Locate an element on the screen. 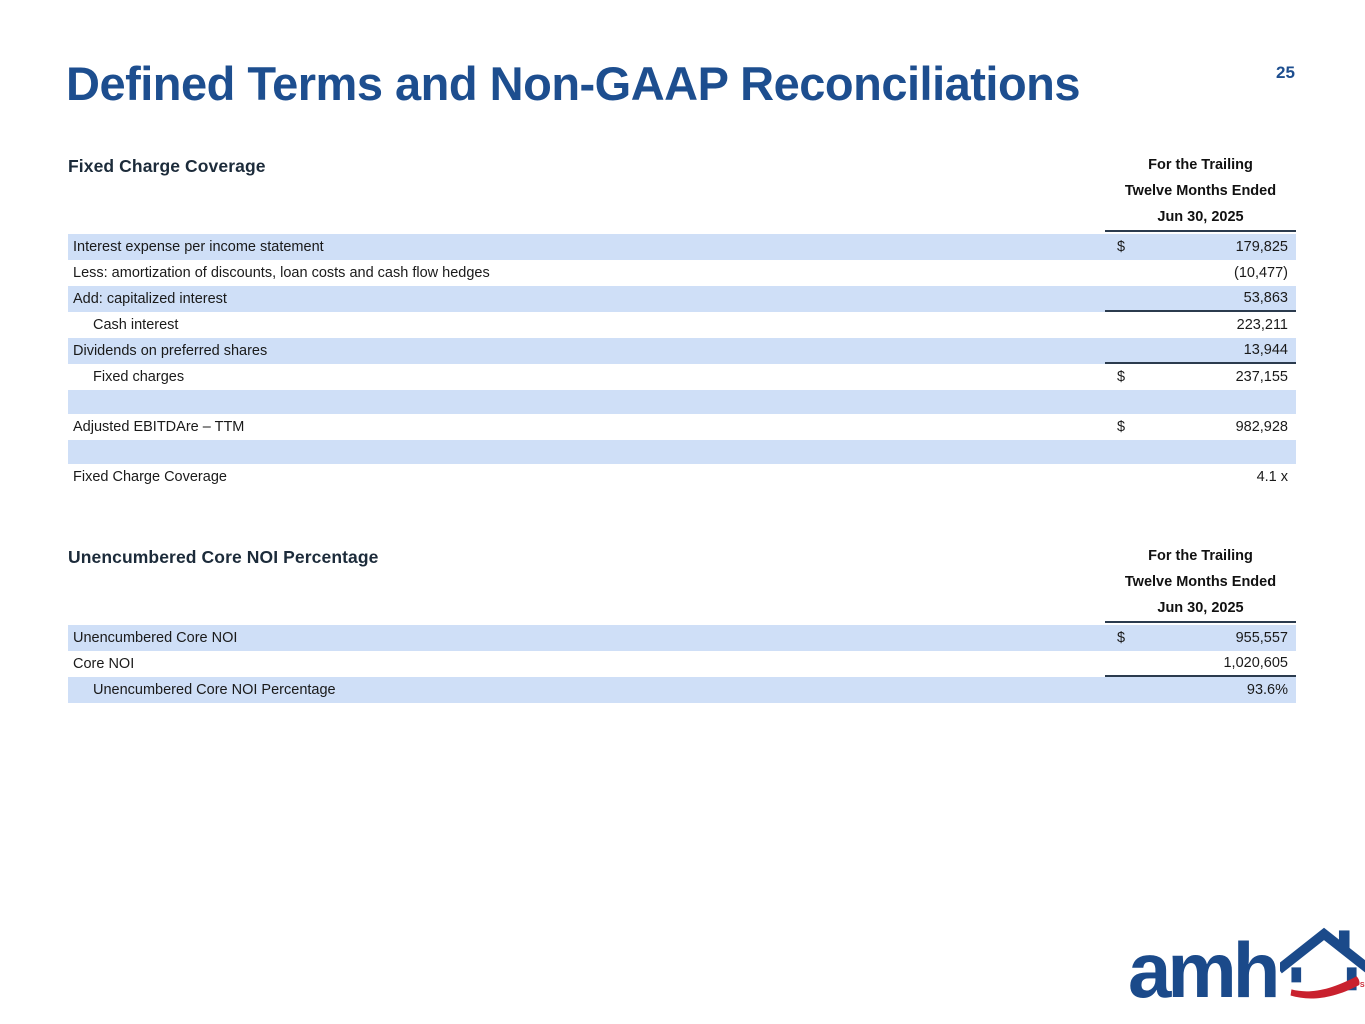 The width and height of the screenshot is (1365, 1024). table-row: Unencumbered Core NOI Percentage 93.6% is located at coordinates (682, 690).